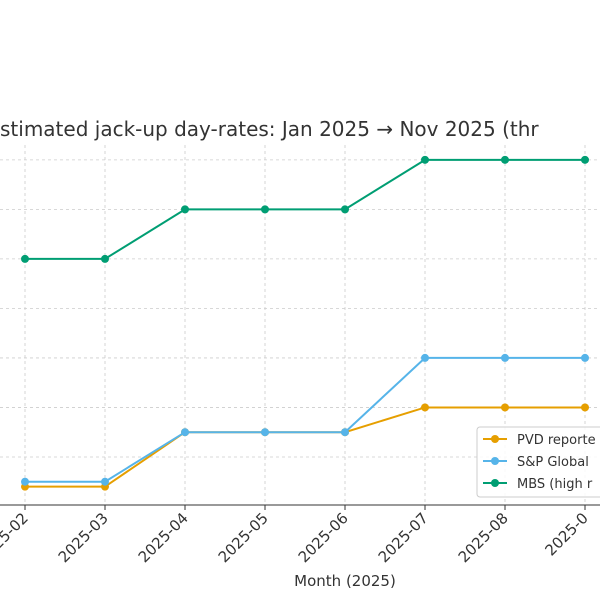 The height and width of the screenshot is (600, 600). What do you see at coordinates (243, 537) in the screenshot?
I see `x-tick-label: 2025-05` at bounding box center [243, 537].